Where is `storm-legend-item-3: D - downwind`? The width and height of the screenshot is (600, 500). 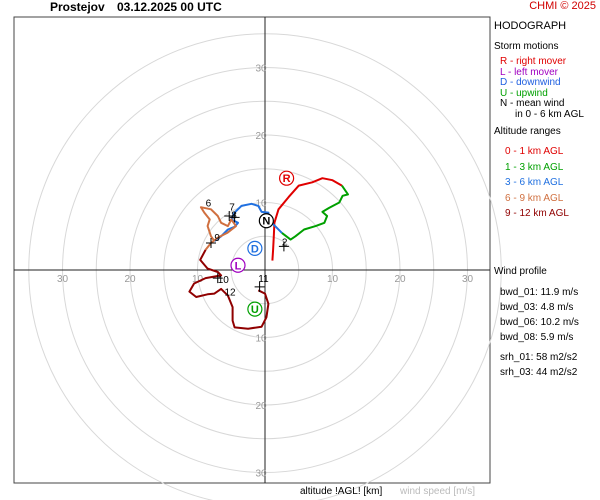
storm-legend-item-3: D - downwind is located at coordinates (530, 82).